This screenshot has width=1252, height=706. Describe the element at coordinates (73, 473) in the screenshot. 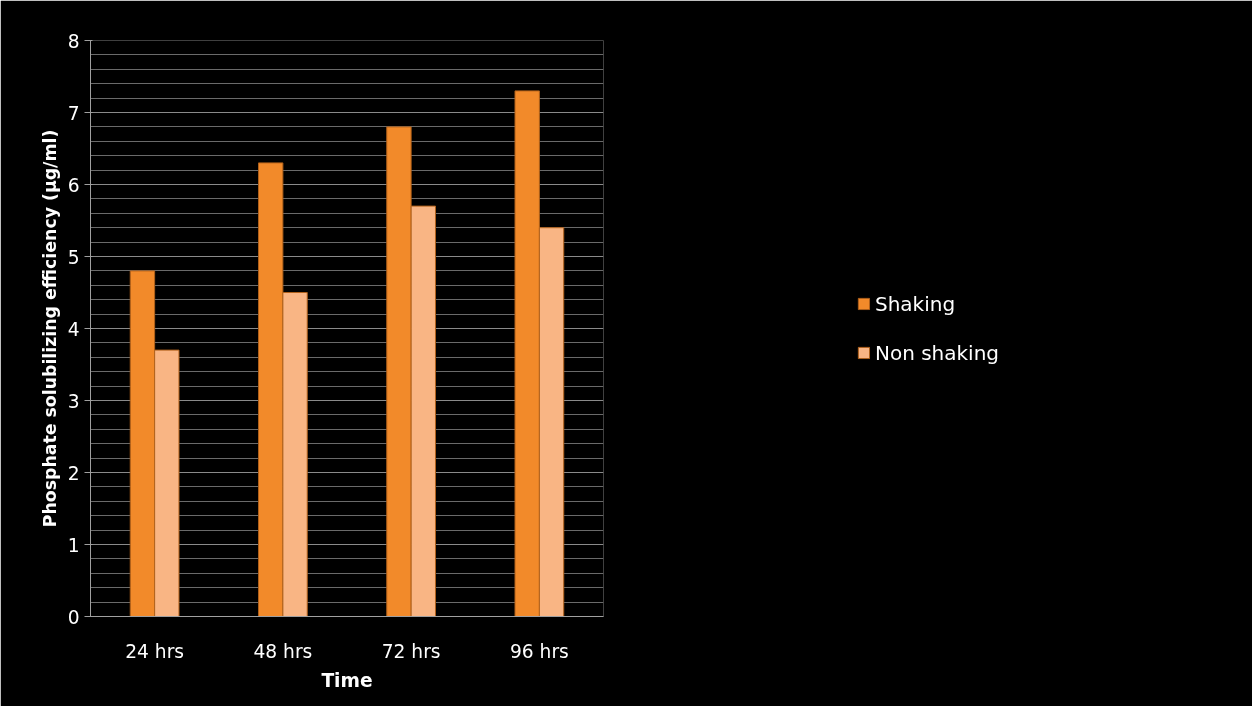

I see `y-tick-label: 2` at that location.